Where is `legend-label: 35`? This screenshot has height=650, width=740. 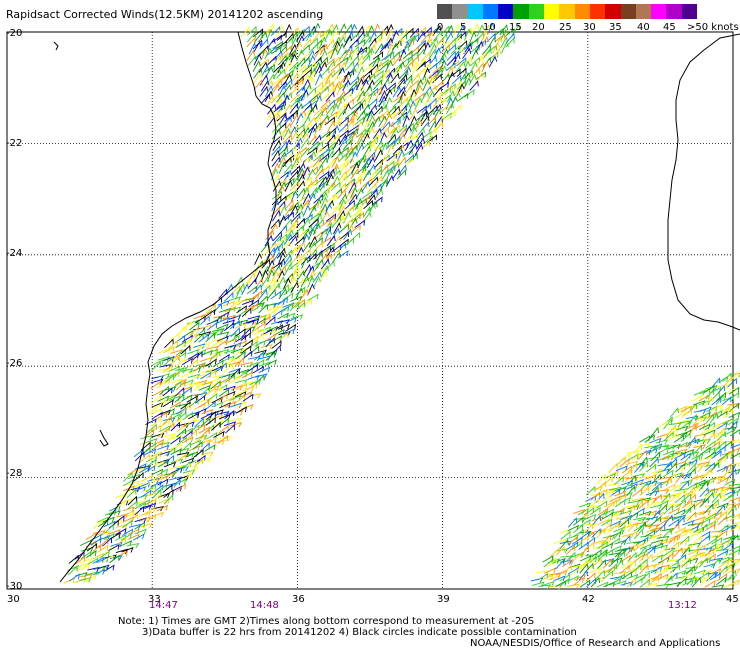
legend-label: 35 is located at coordinates (615, 27).